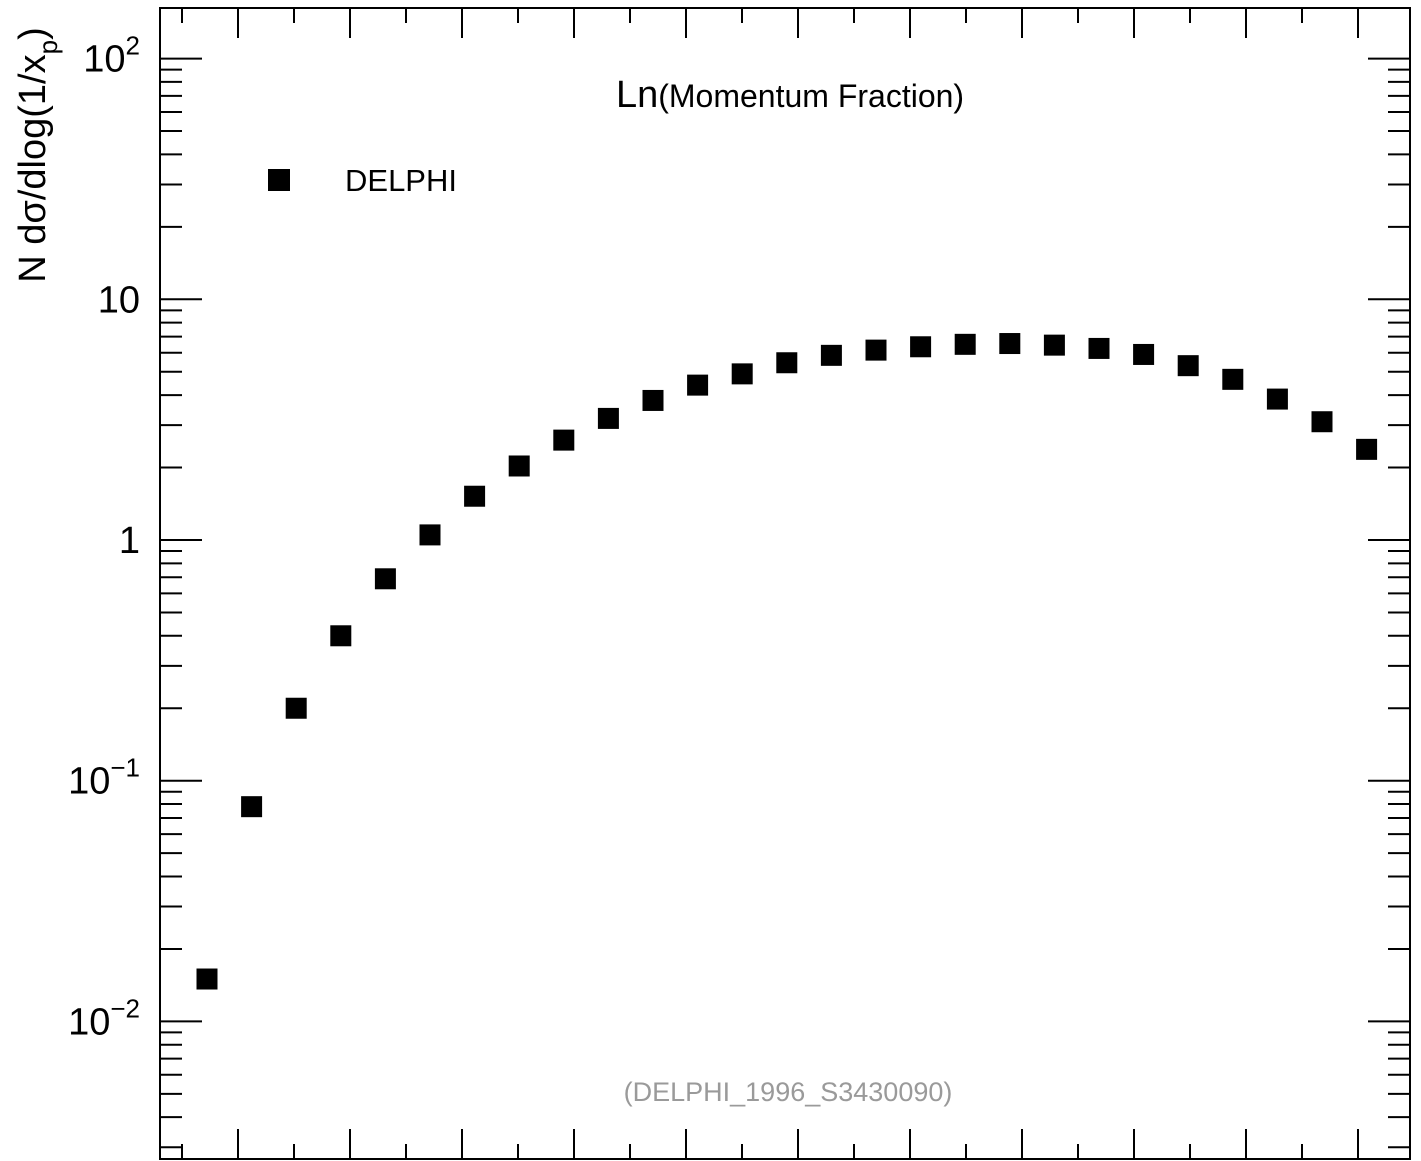 The height and width of the screenshot is (1161, 1421). What do you see at coordinates (104, 537) in the screenshot?
I see `y-tick-labels: 10⁻² 10⁻¹ 1 10 10²` at bounding box center [104, 537].